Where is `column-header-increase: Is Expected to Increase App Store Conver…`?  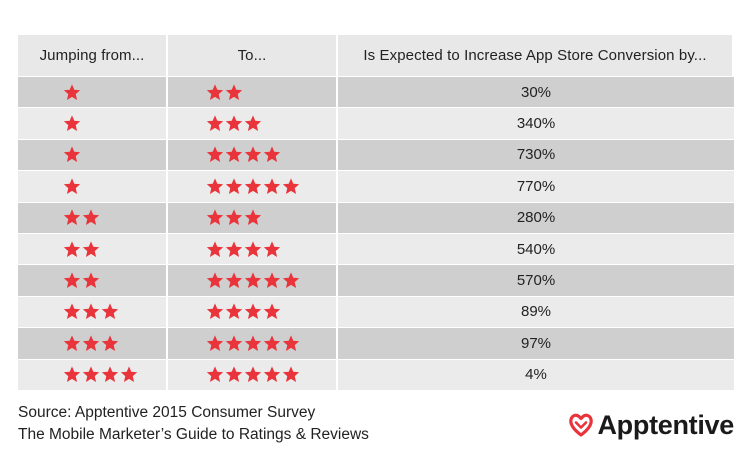
column-header-increase: Is Expected to Increase App Store Conver… is located at coordinates (536, 56).